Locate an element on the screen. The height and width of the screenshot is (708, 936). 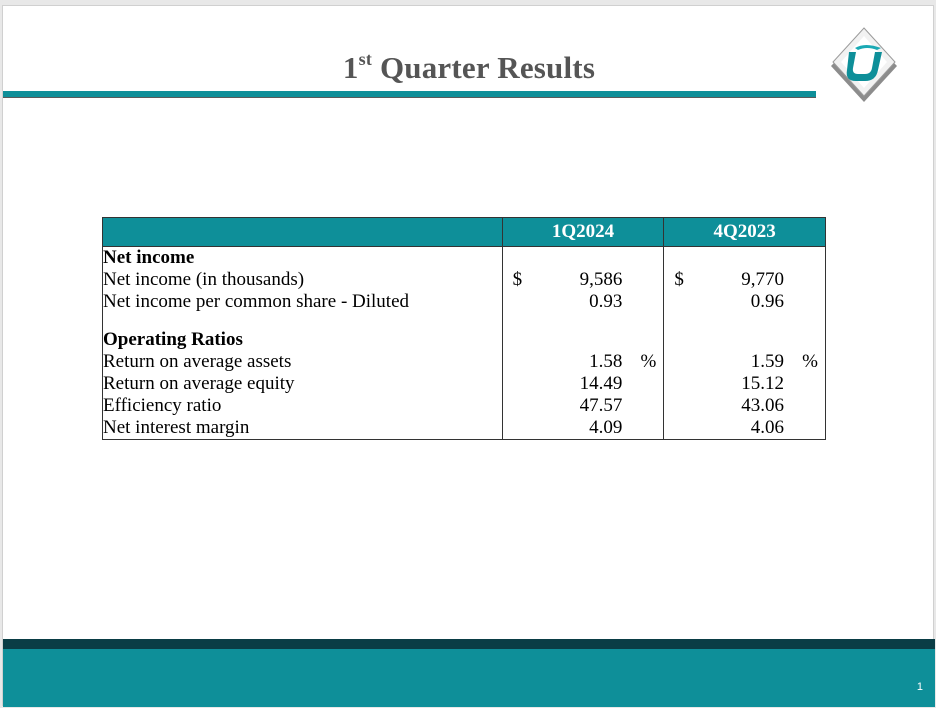
section-heading: Operating Ratios is located at coordinates (302, 340).